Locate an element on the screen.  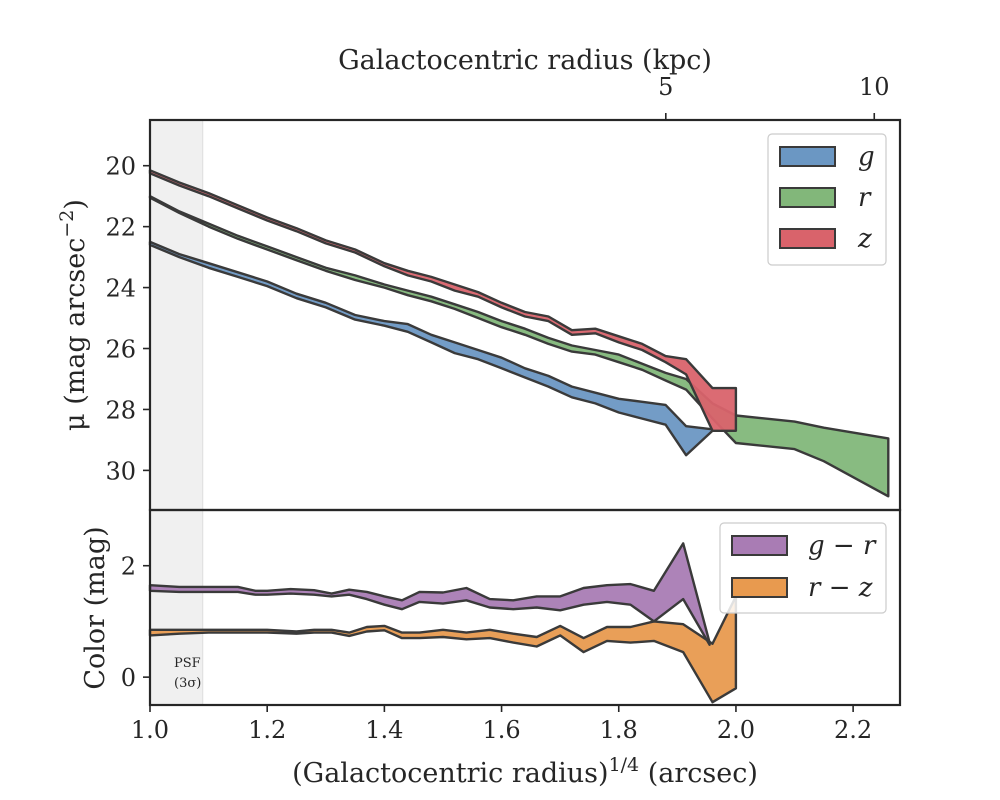
top-y-axis-label-main: μ (mag arcsec is located at coordinates (75, 334).